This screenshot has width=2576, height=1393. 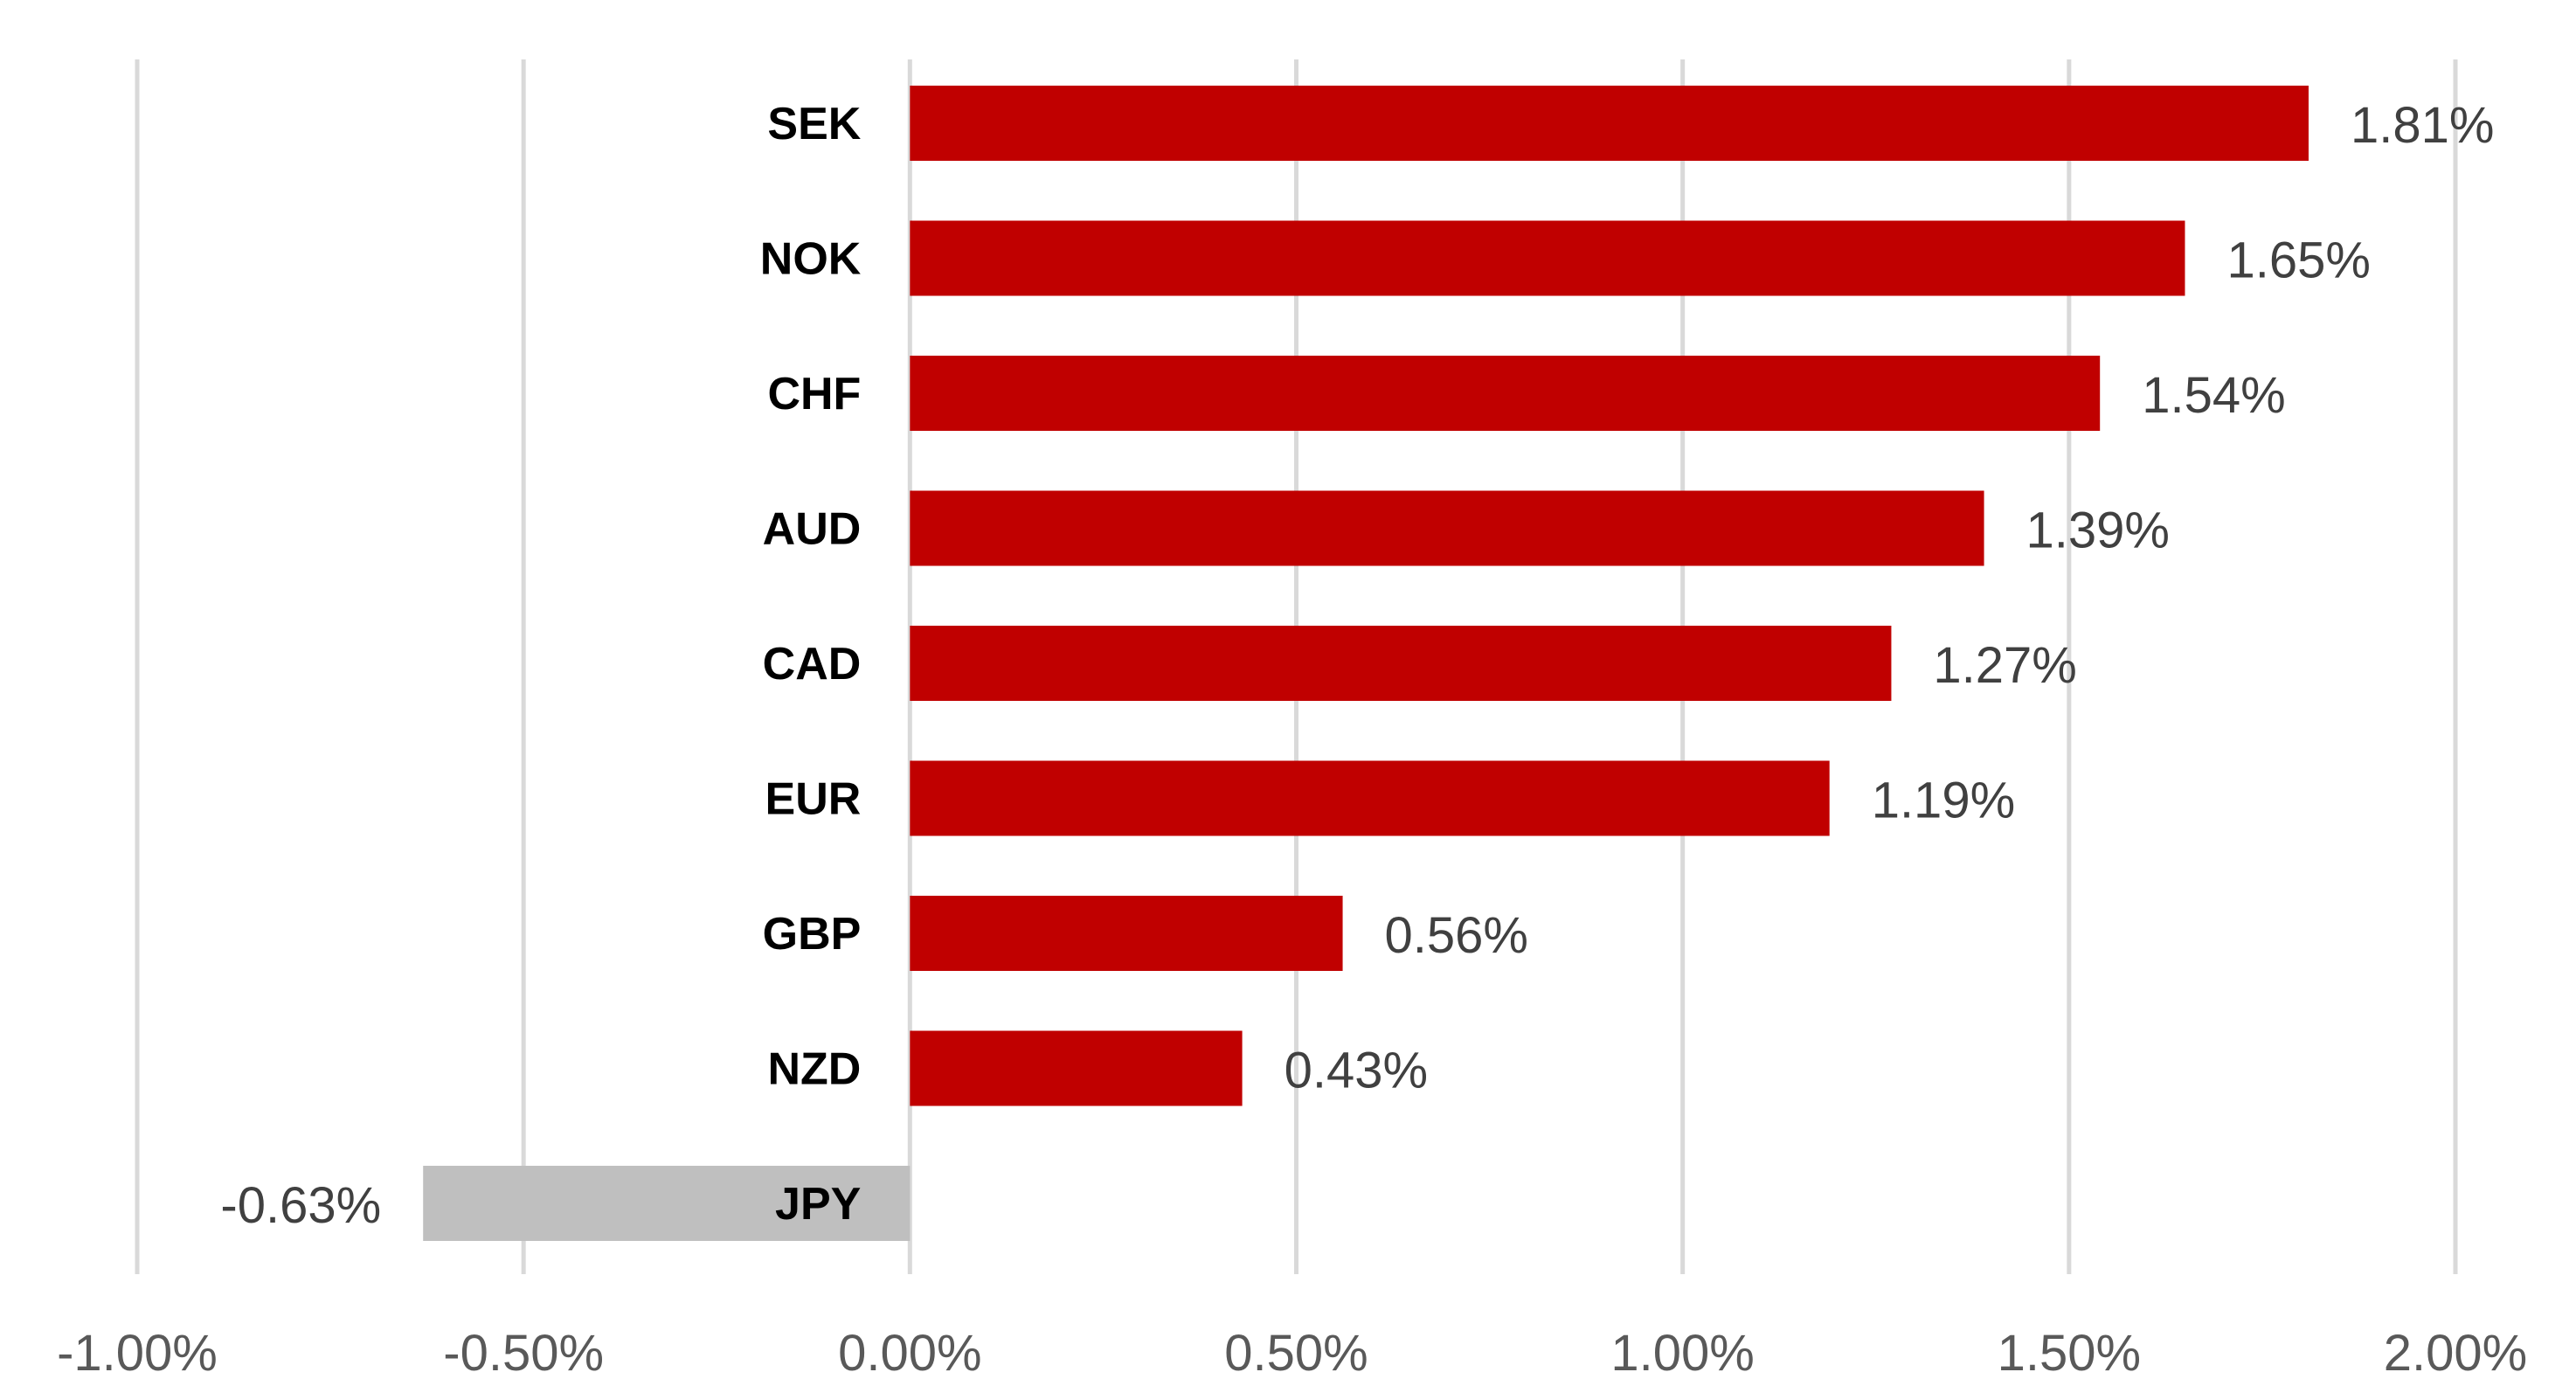 I want to click on category-label: SEK, so click(x=814, y=124).